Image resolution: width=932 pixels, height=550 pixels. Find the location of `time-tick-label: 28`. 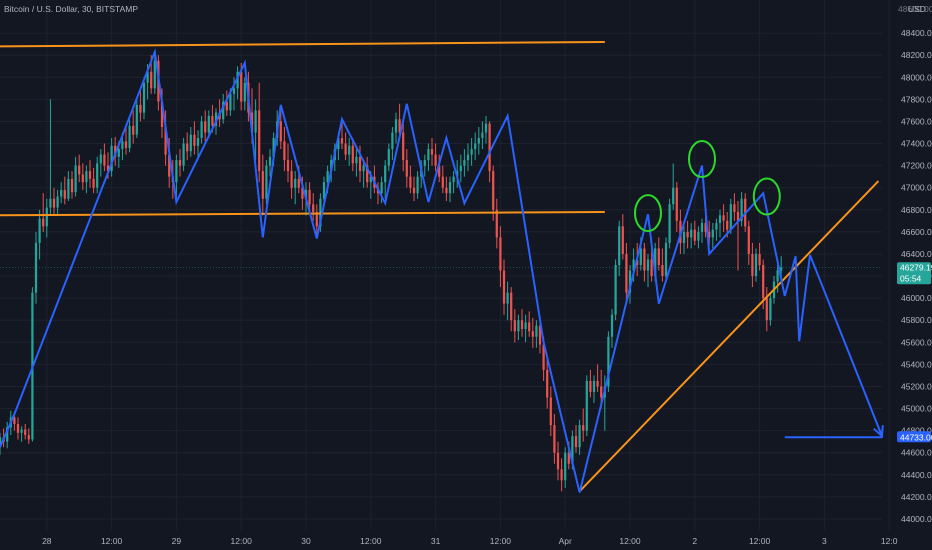

time-tick-label: 28 is located at coordinates (47, 541).